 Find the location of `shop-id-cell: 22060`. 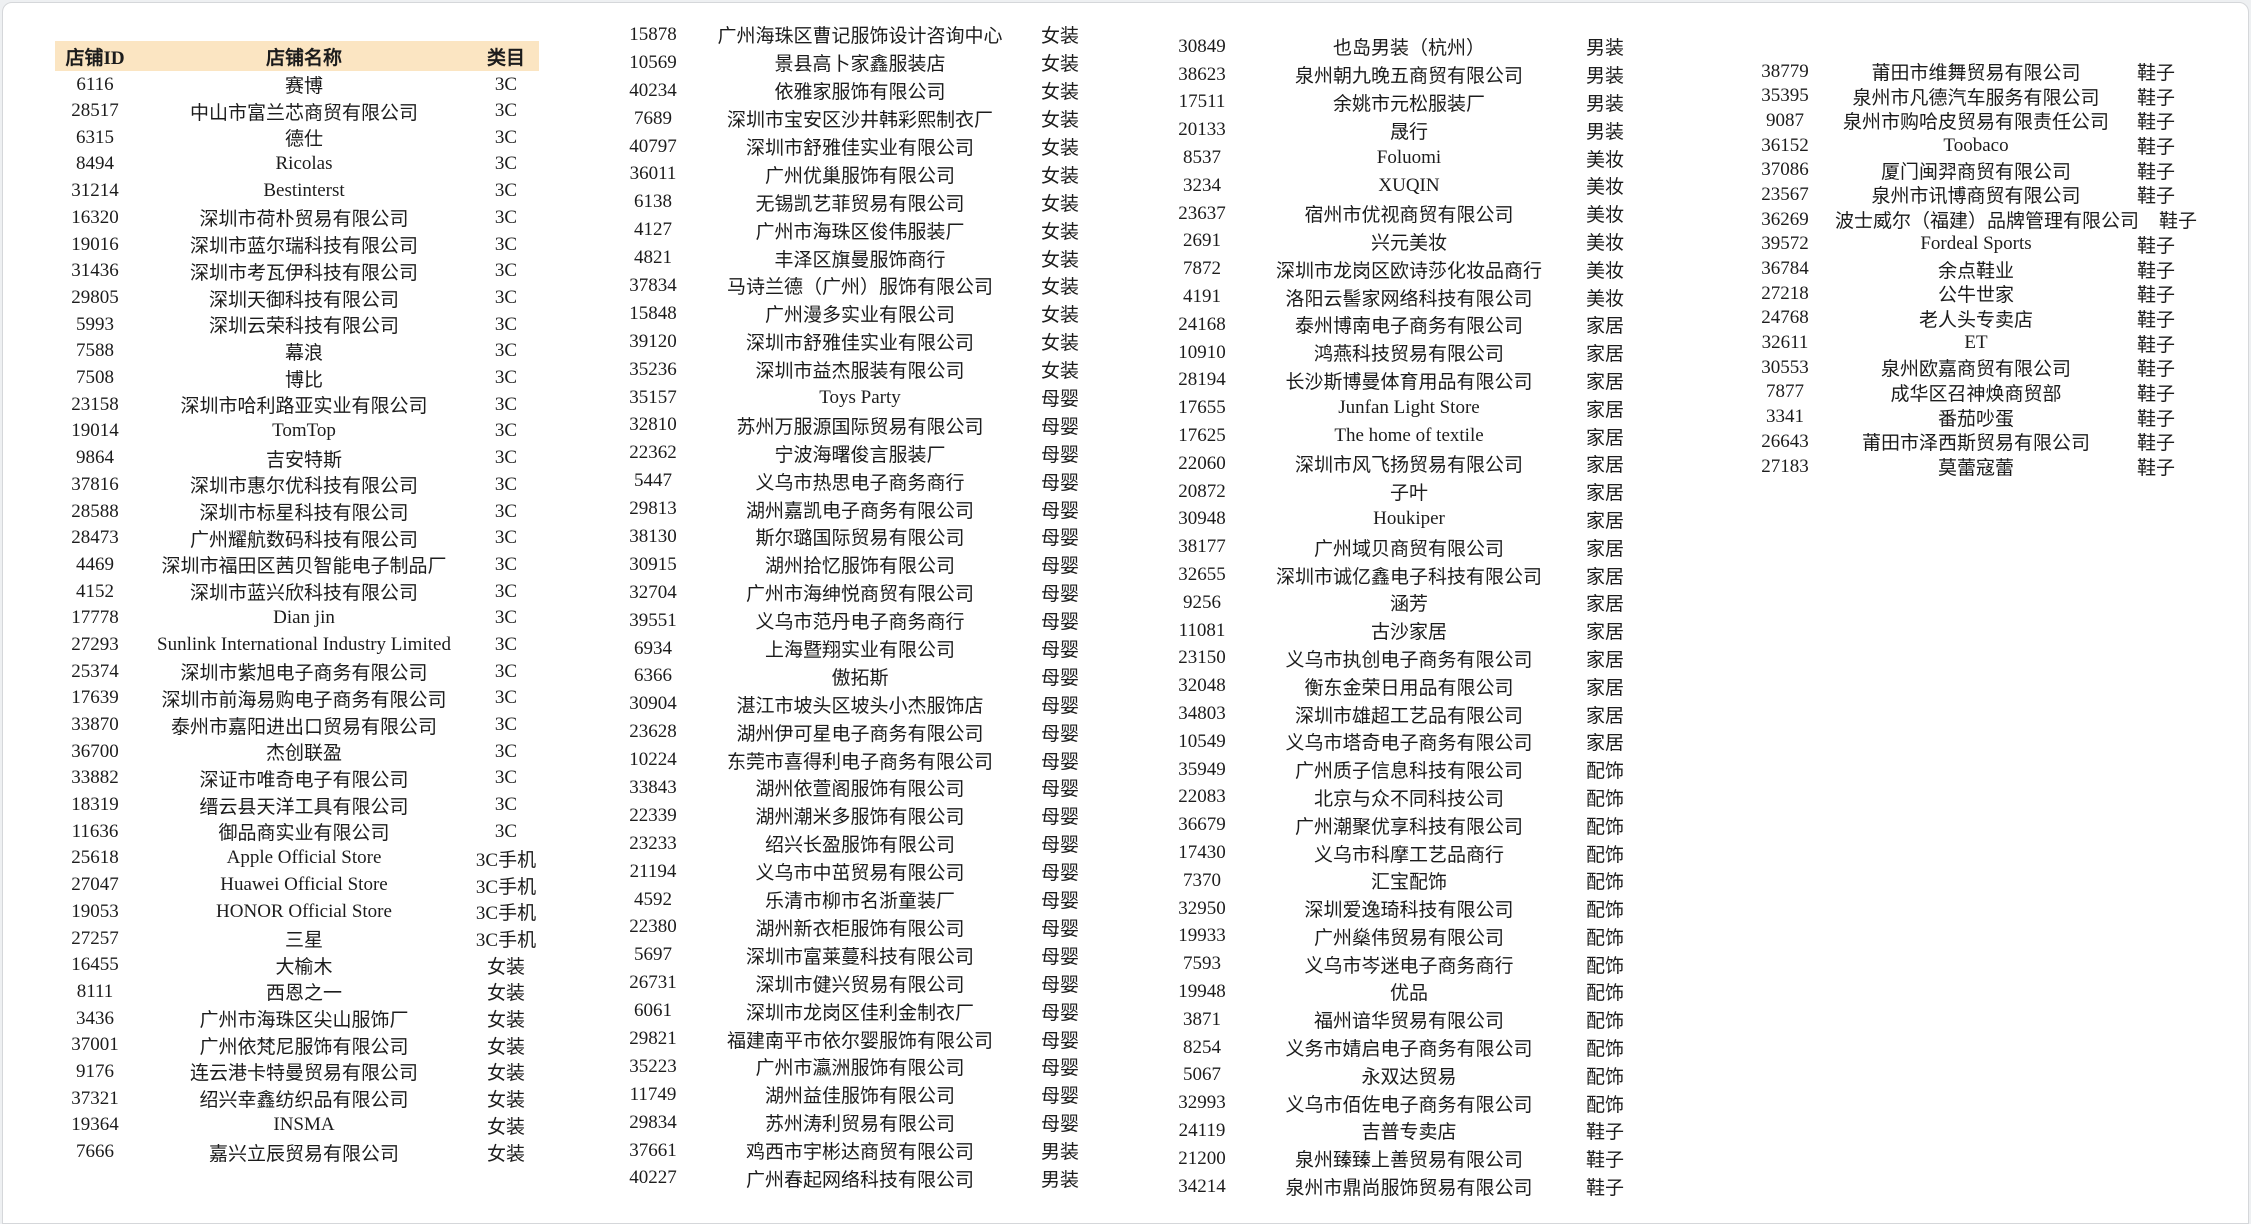

shop-id-cell: 22060 is located at coordinates (1202, 463).